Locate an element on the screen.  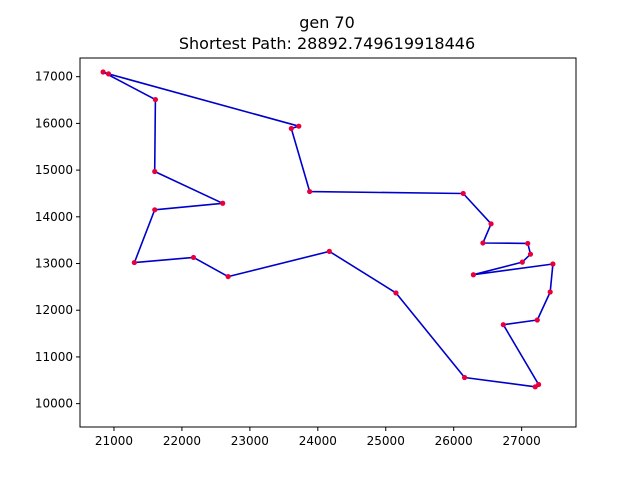
x-tick-label: 25000 is located at coordinates (386, 441).